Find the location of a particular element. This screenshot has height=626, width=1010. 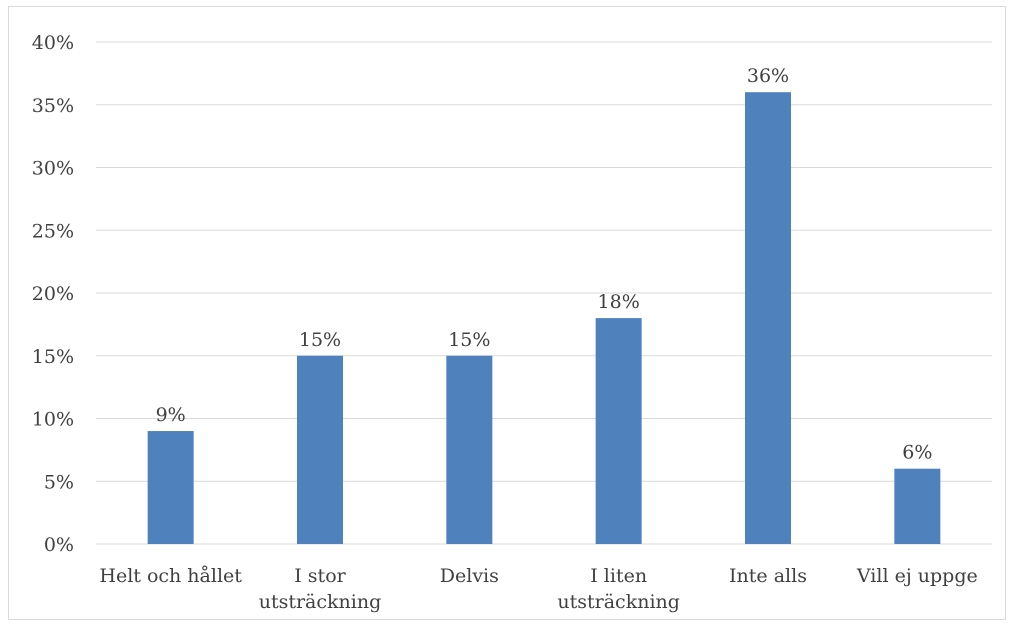

y-tick-label: 10% is located at coordinates (53, 420).